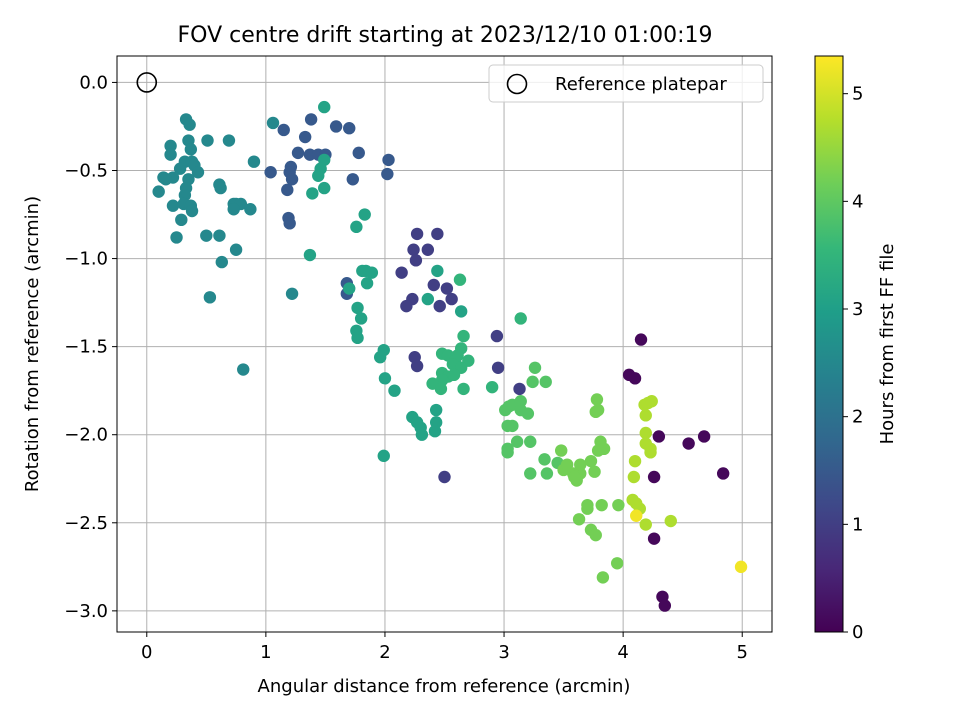  Describe the element at coordinates (517, 84) in the screenshot. I see `legend-reference-marker` at that location.